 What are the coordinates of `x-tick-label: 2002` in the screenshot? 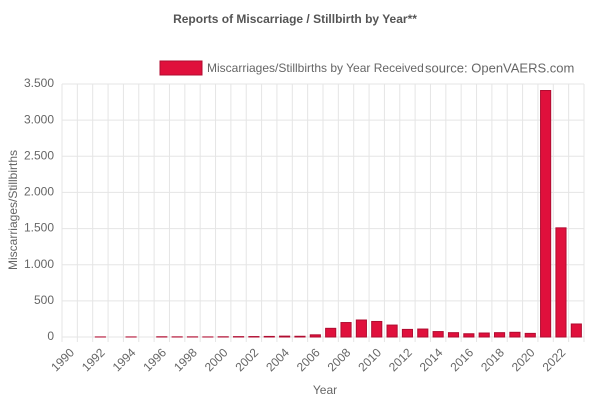 It's located at (246, 359).